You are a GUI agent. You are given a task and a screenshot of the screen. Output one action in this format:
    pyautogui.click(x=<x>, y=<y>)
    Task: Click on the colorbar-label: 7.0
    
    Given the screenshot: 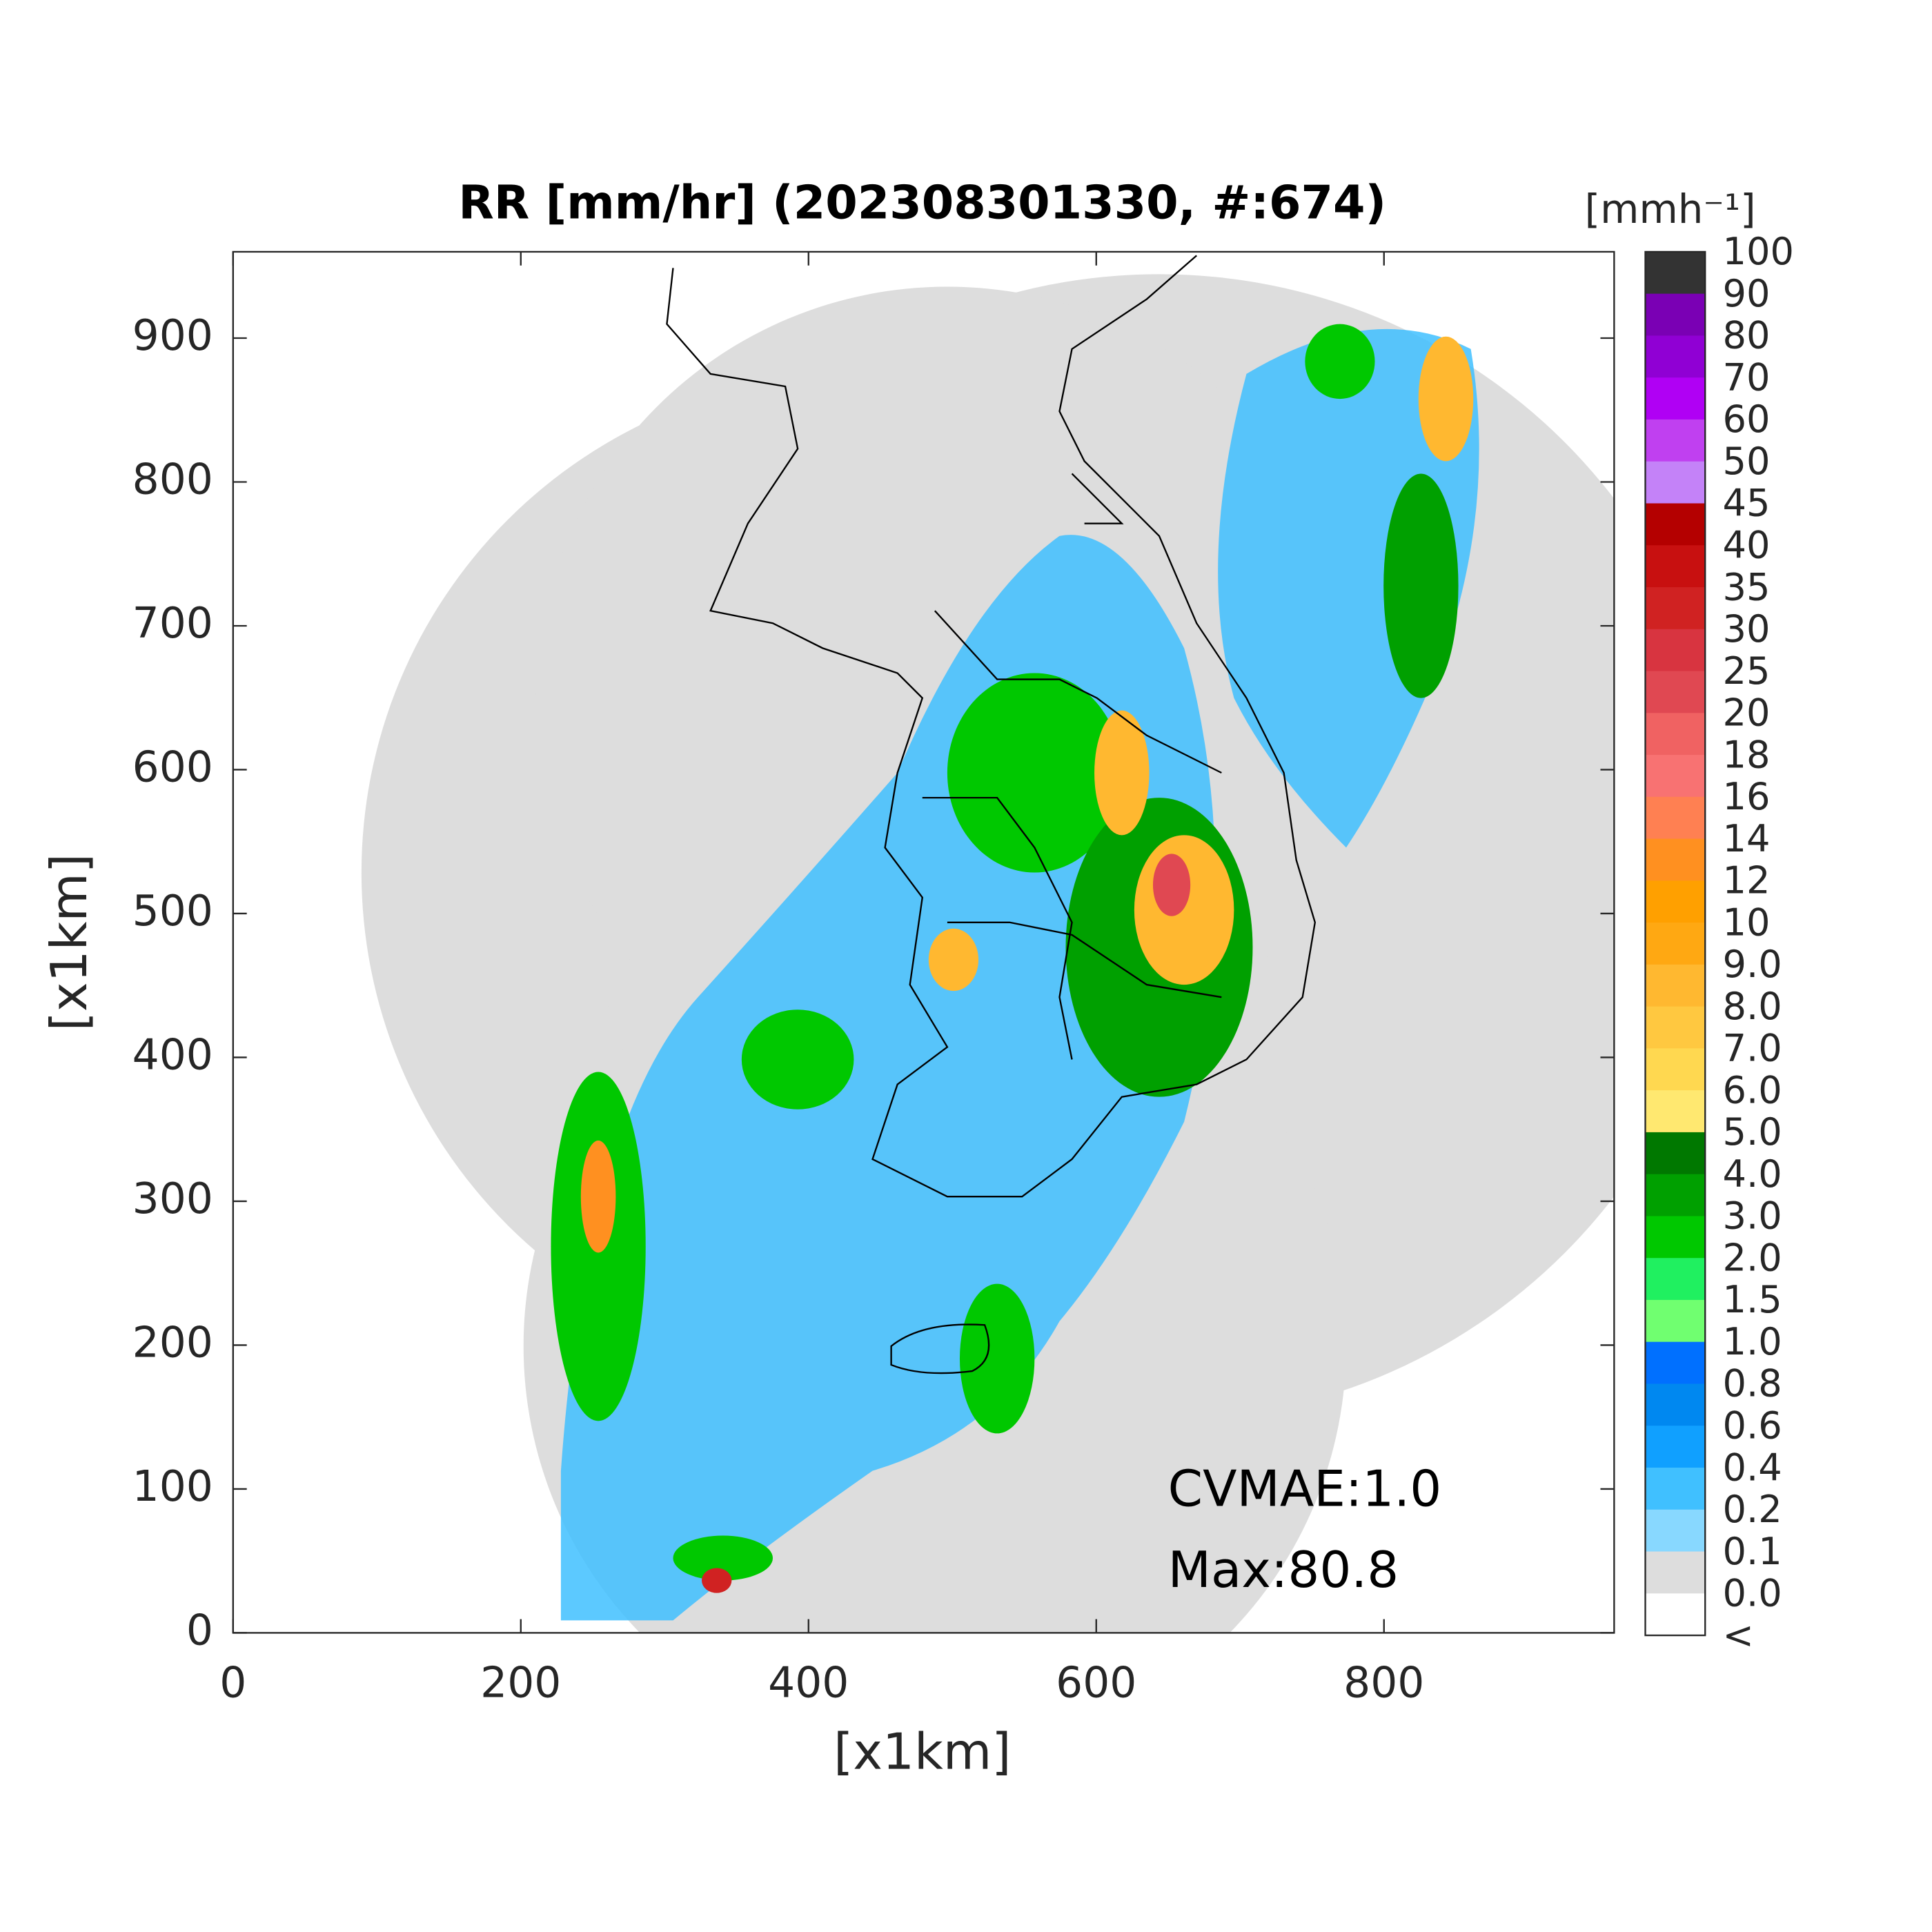 What is the action you would take?
    pyautogui.click(x=1752, y=1048)
    